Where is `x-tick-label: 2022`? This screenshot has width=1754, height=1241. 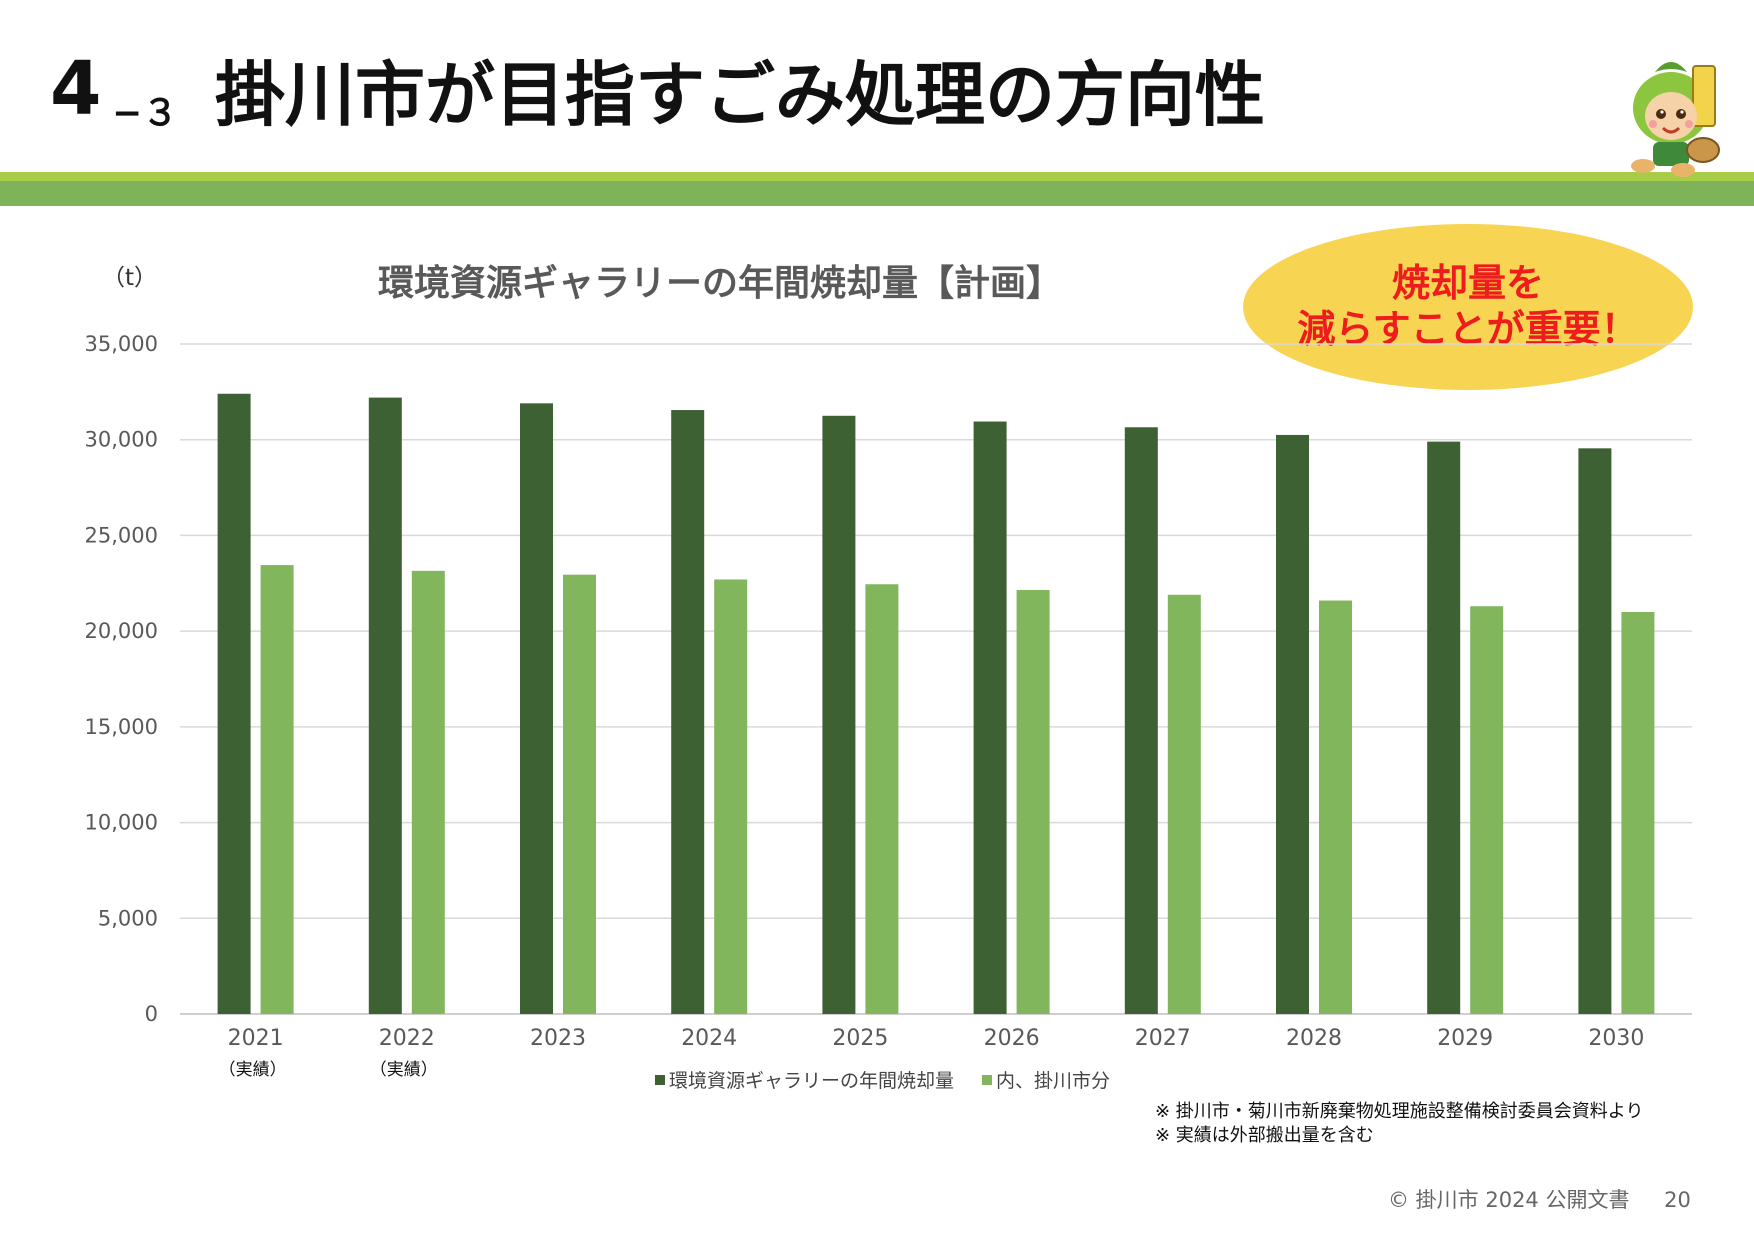 x-tick-label: 2022 is located at coordinates (407, 1038).